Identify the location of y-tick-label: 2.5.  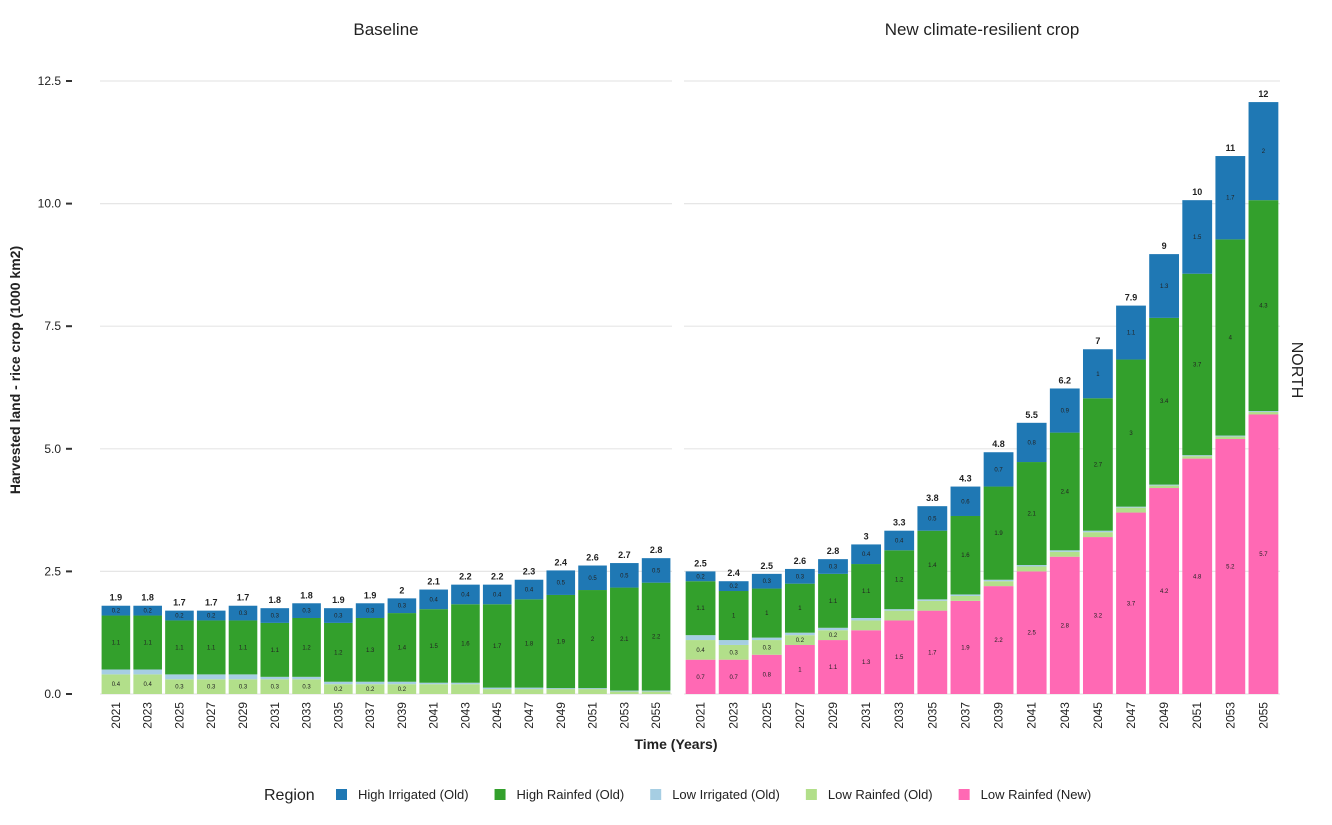
(52, 571).